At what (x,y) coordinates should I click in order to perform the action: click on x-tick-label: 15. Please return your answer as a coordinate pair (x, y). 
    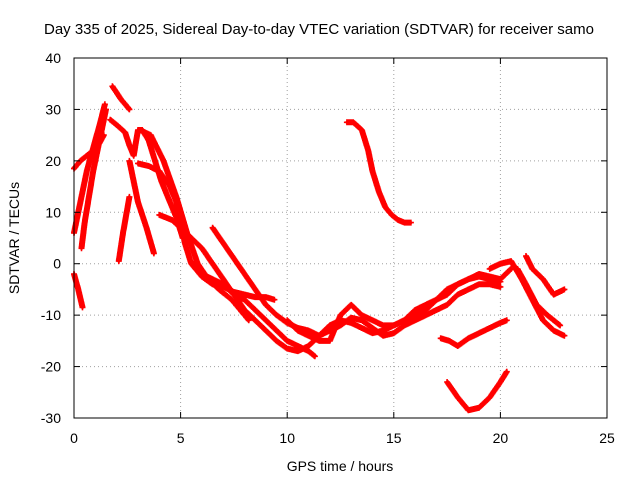
    Looking at the image, I should click on (394, 438).